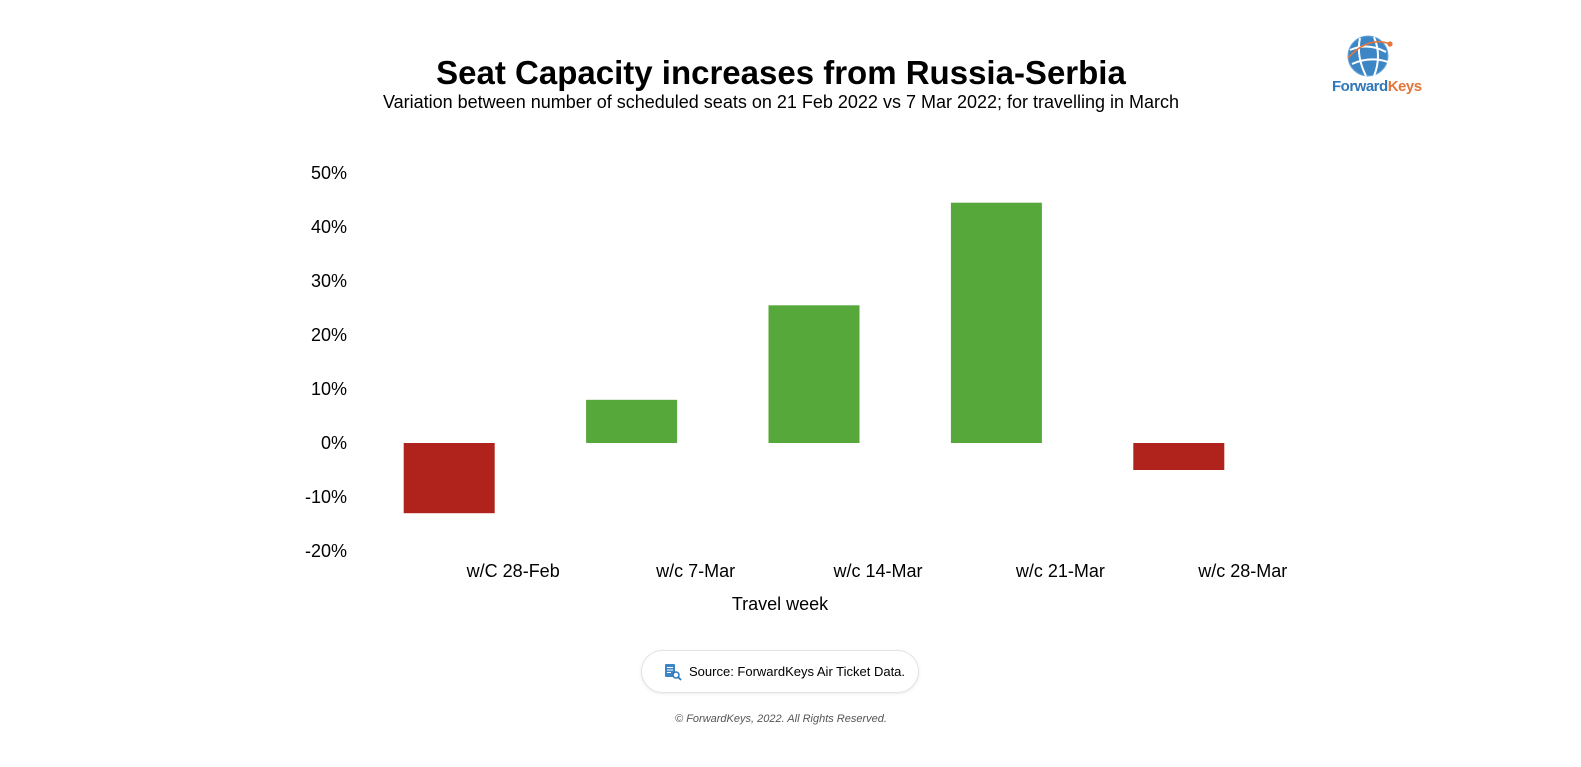 The height and width of the screenshot is (767, 1581). I want to click on source-badge: Source: ForwardKeys Air Ticket Data., so click(780, 671).